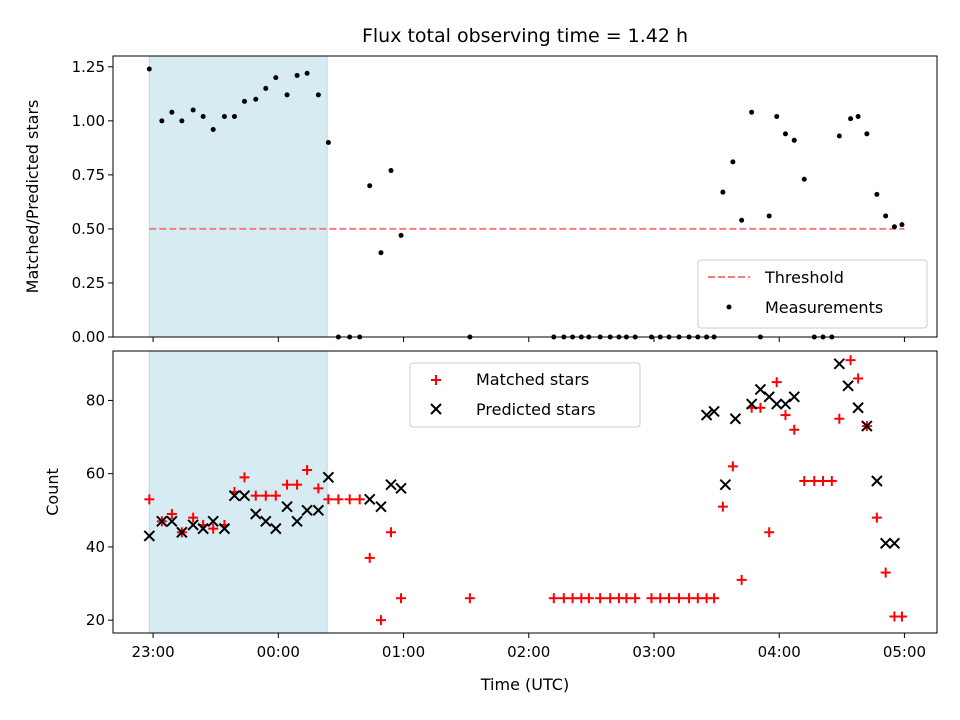 Image resolution: width=960 pixels, height=720 pixels. I want to click on ratio-panel-y-axis-label: Matched/Predicted stars, so click(32, 197).